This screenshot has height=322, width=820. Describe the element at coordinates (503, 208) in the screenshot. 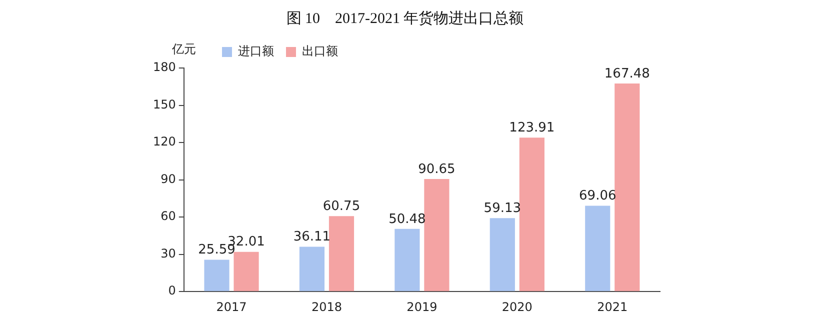

I see `data-label: 59.13` at that location.